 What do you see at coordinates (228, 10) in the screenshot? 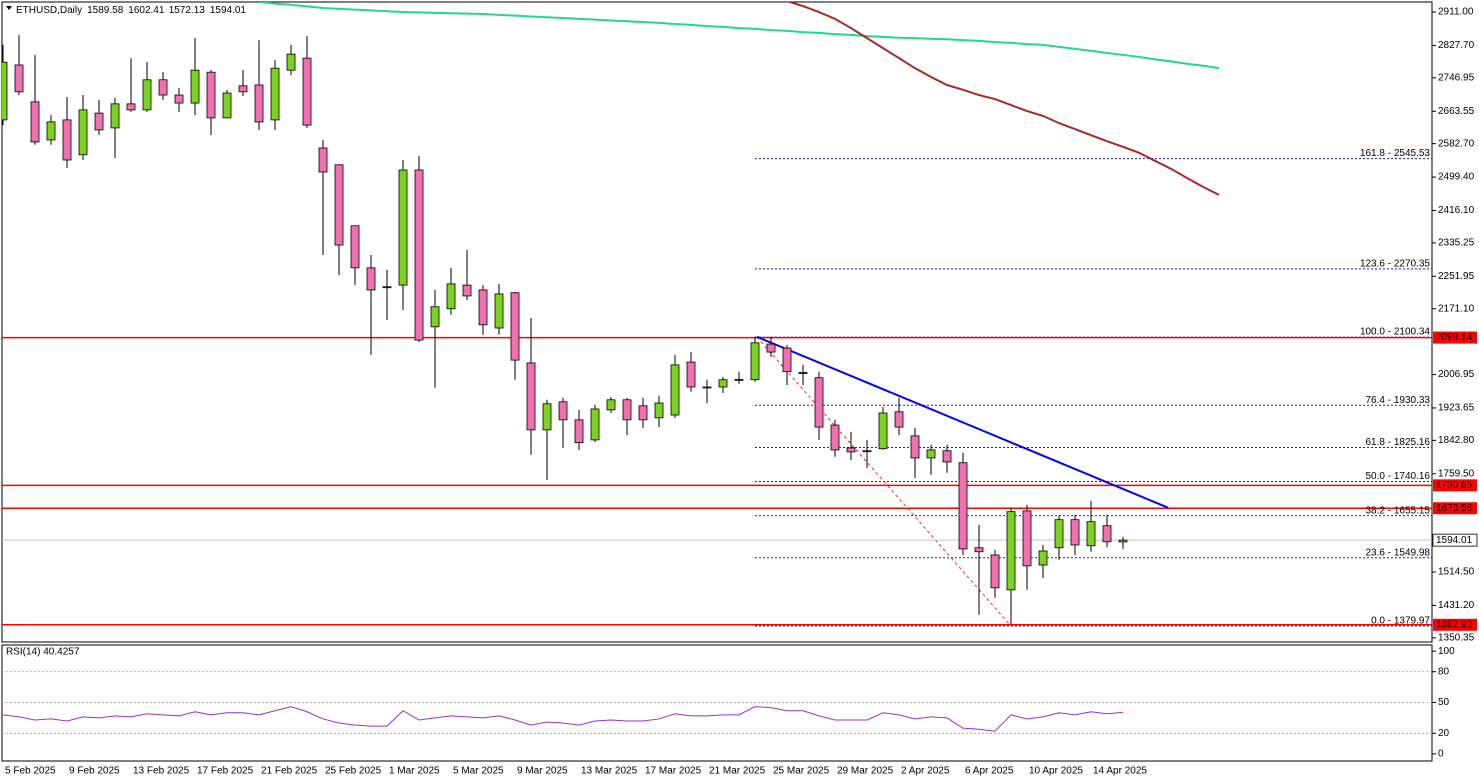
I see `header-close: 1594.01` at bounding box center [228, 10].